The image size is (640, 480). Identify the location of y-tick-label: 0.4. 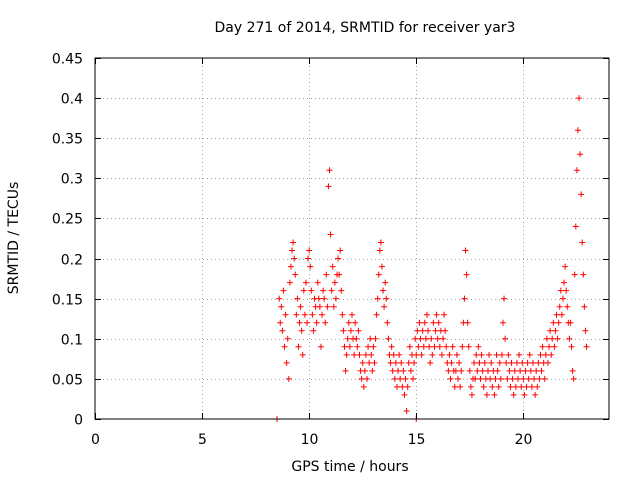
(72, 100).